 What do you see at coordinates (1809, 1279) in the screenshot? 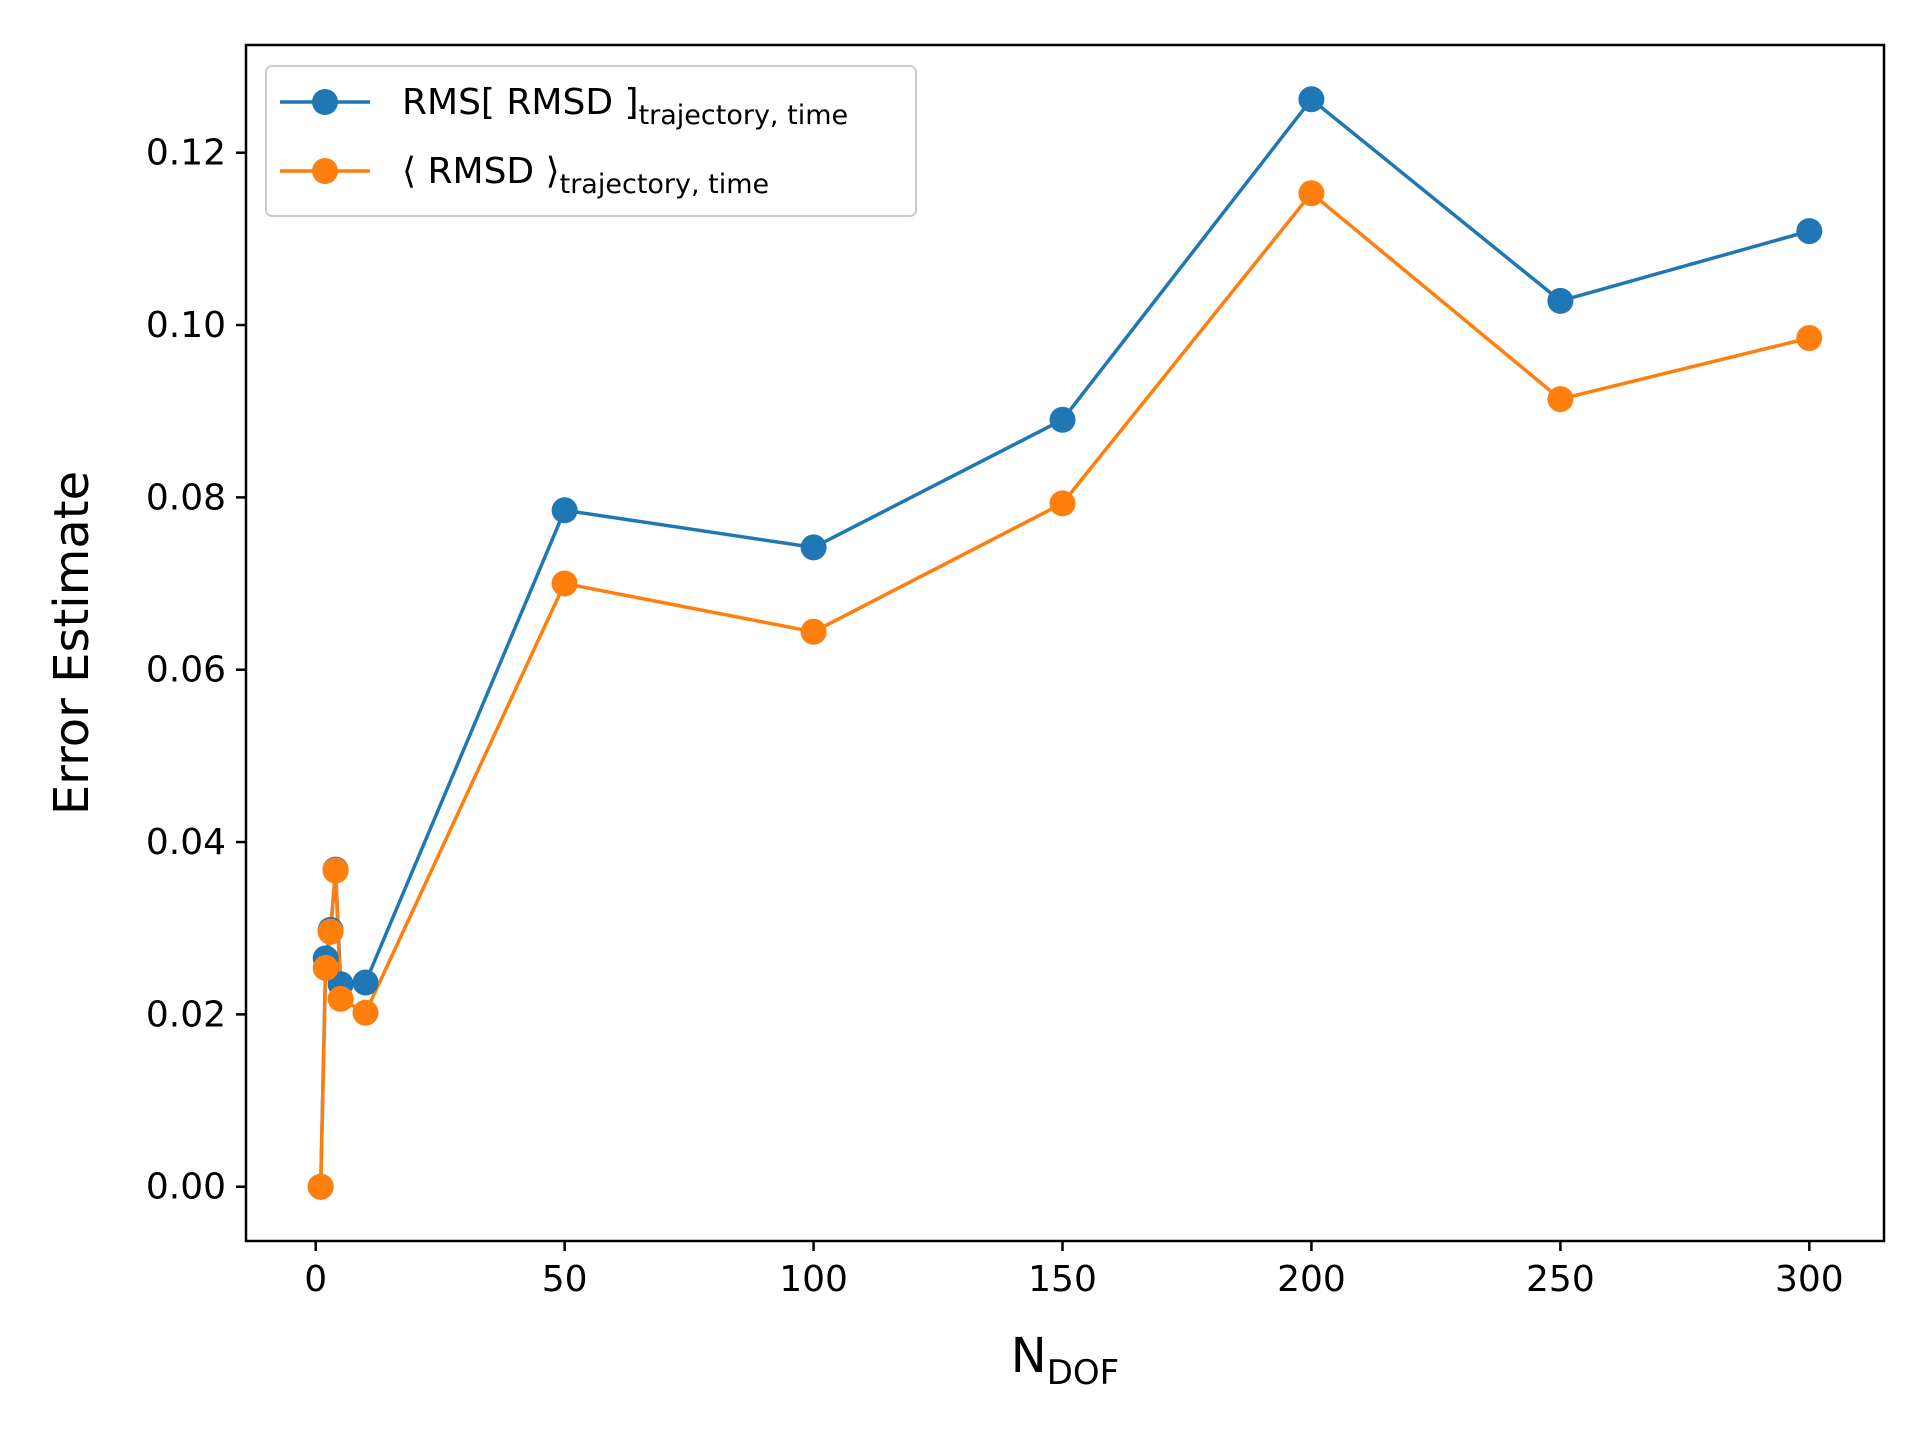
I see `x-tick-label: 300` at bounding box center [1809, 1279].